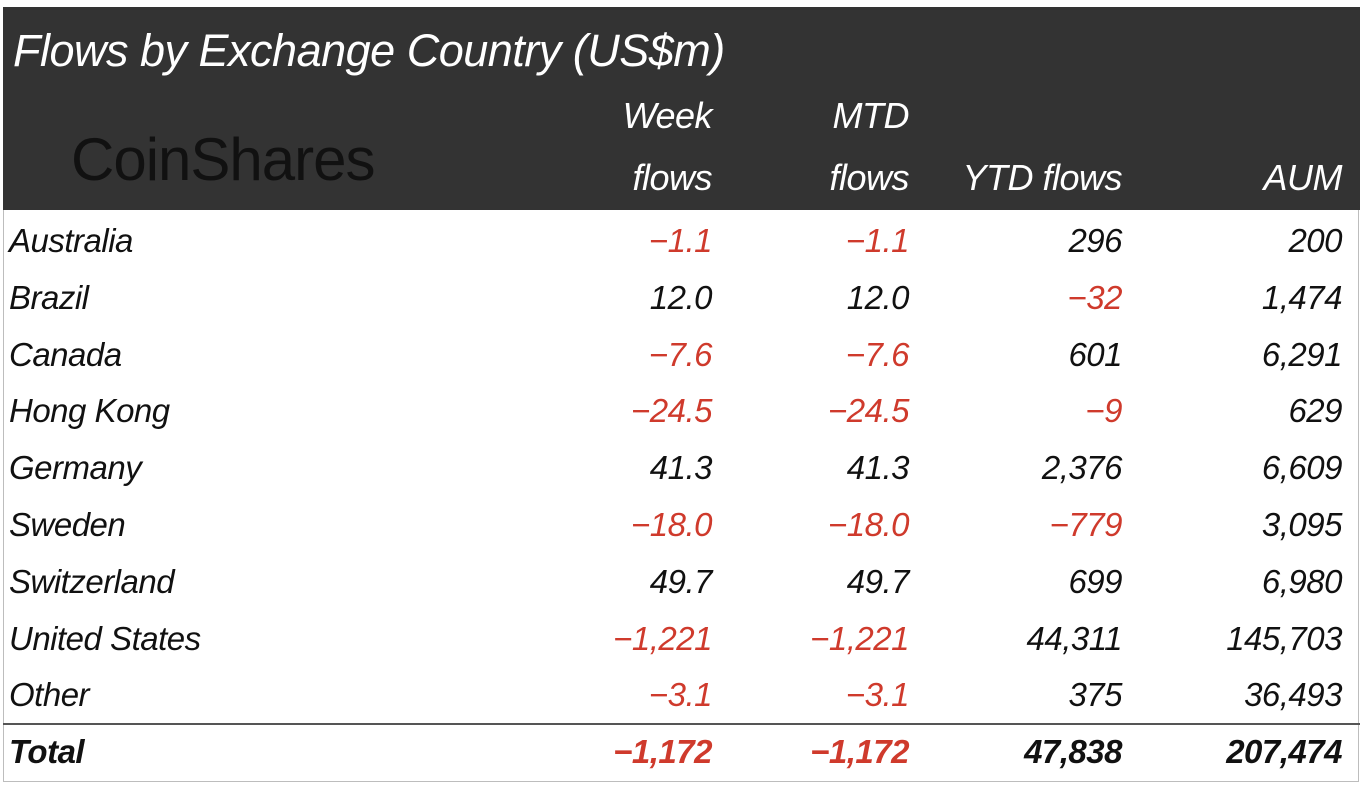 This screenshot has height=790, width=1364. What do you see at coordinates (71, 240) in the screenshot?
I see `cell-country: Australia` at bounding box center [71, 240].